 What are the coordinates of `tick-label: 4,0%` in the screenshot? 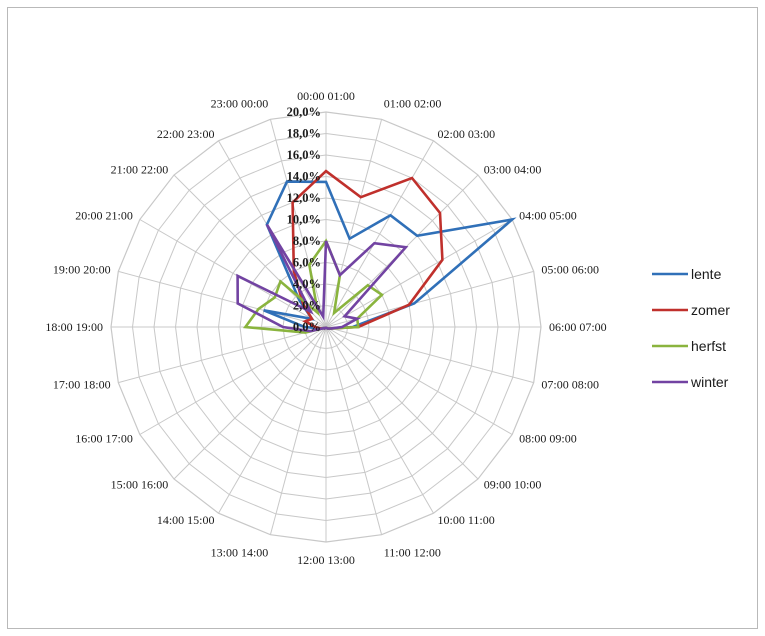 It's located at (307, 284).